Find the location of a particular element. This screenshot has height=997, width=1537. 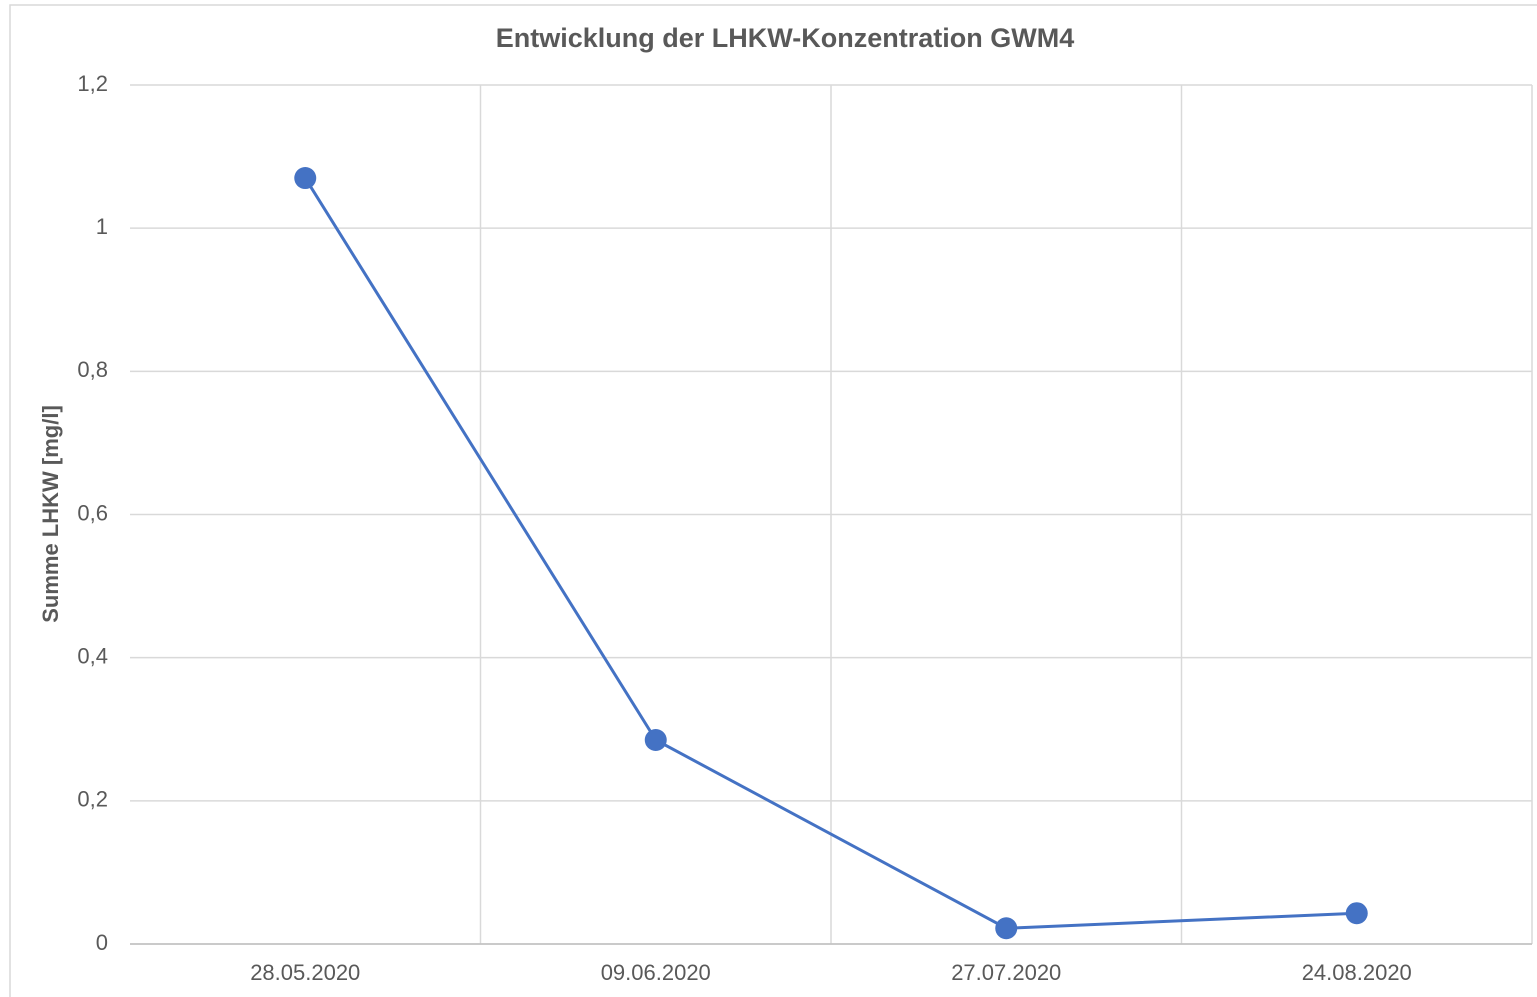

chart-title: Entwicklung der LHKW-Konzentration GWM4 is located at coordinates (785, 38).